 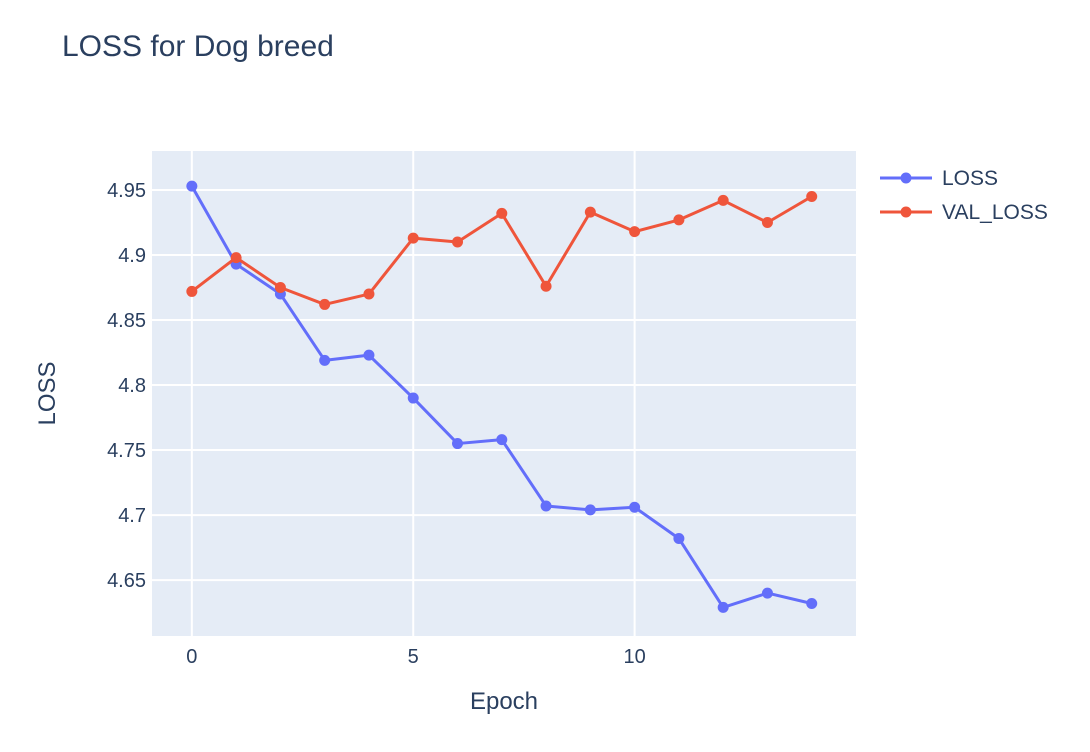 What do you see at coordinates (47, 393) in the screenshot?
I see `y-axis-title: LOSS` at bounding box center [47, 393].